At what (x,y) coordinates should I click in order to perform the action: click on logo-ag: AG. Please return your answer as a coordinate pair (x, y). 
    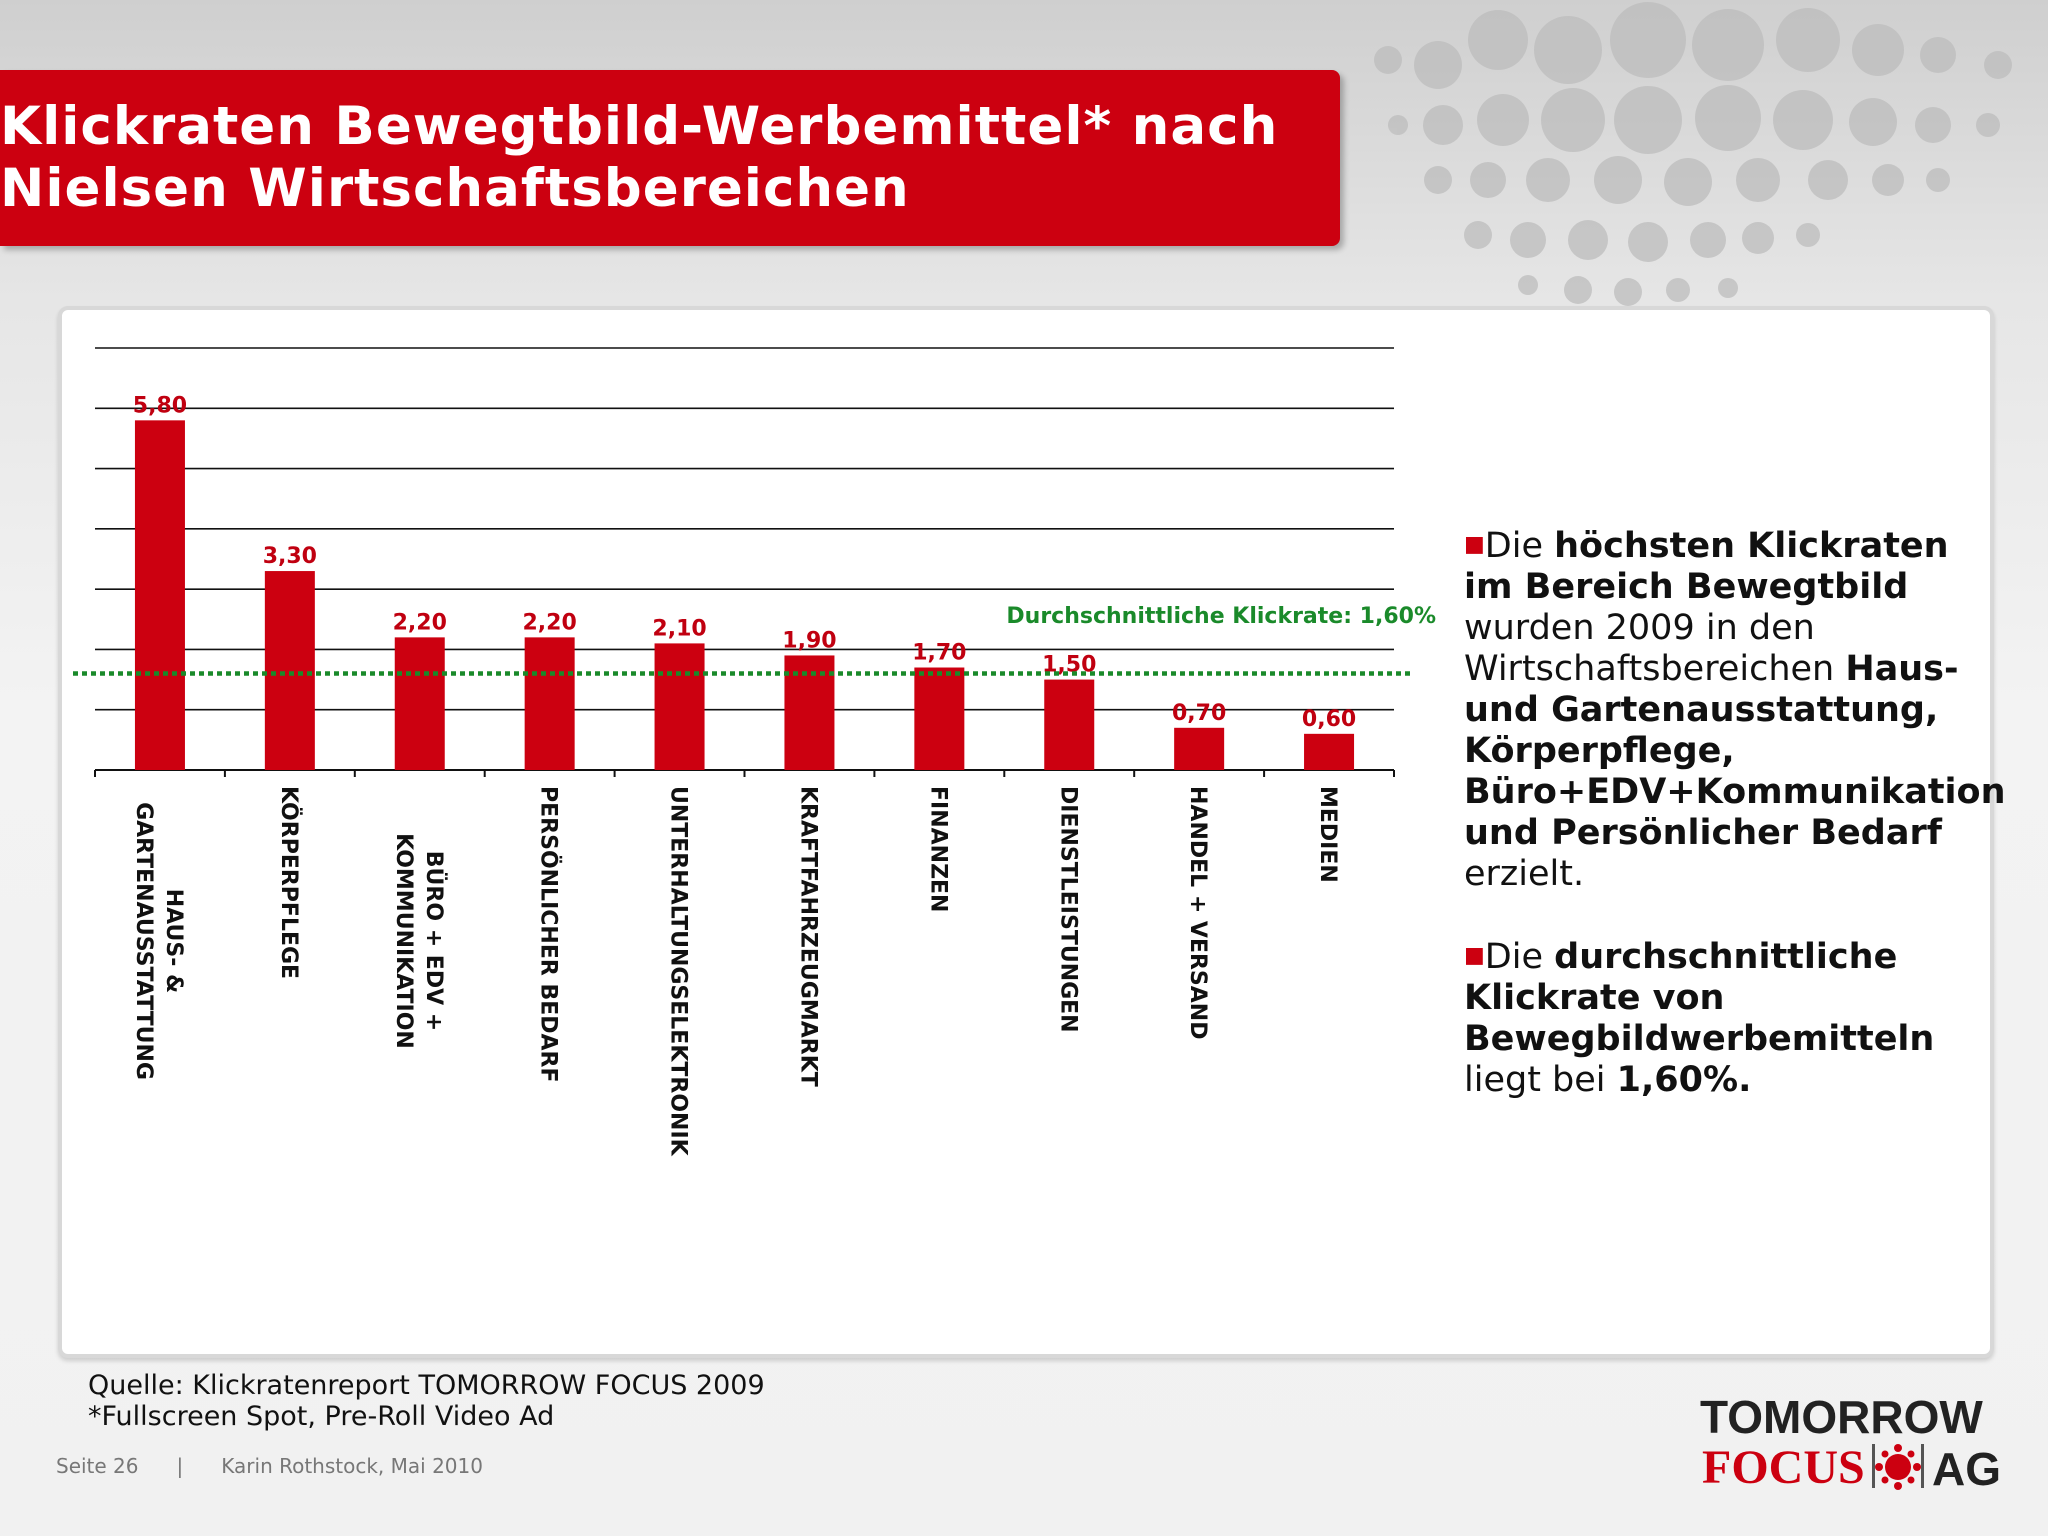
    Looking at the image, I should click on (1966, 1469).